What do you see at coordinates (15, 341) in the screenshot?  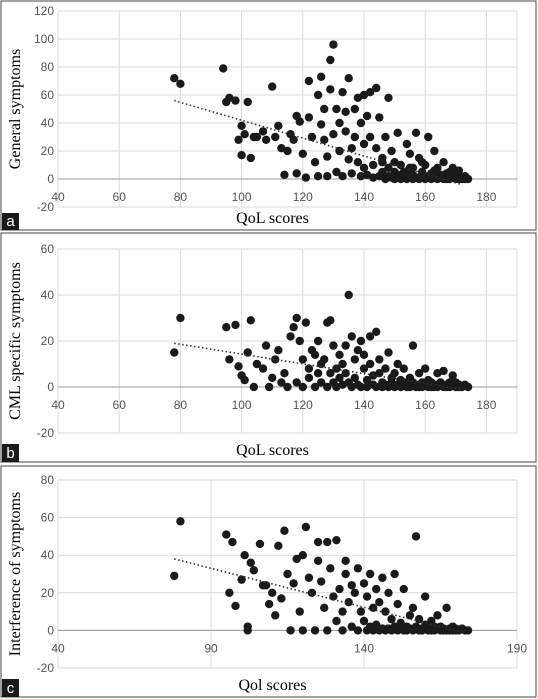 I see `y-axis-label: CML specific symptoms` at bounding box center [15, 341].